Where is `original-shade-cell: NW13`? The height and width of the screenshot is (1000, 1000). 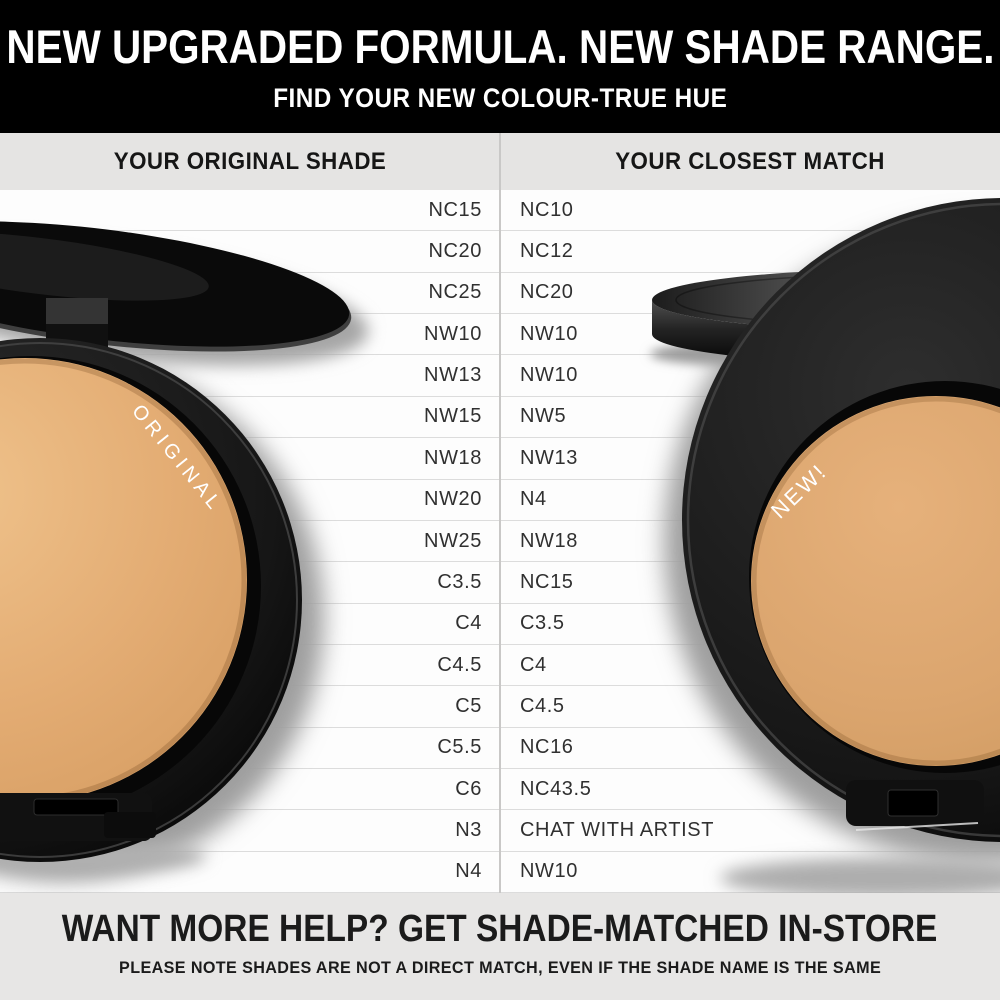
original-shade-cell: NW13 is located at coordinates (453, 375).